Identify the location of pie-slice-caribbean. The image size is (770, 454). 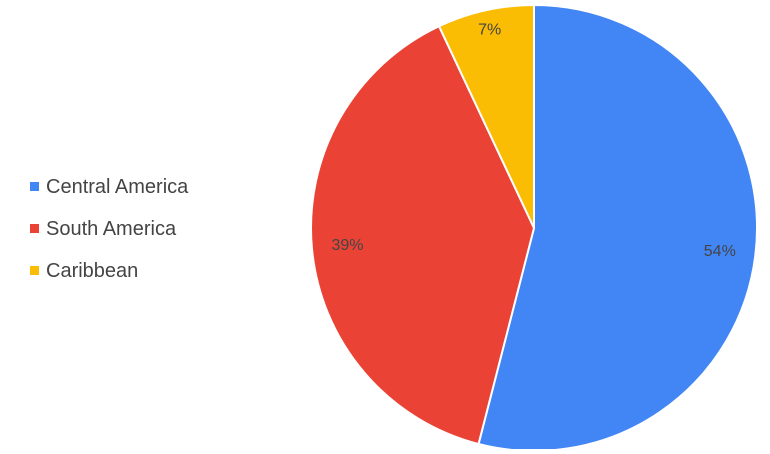
(486, 116).